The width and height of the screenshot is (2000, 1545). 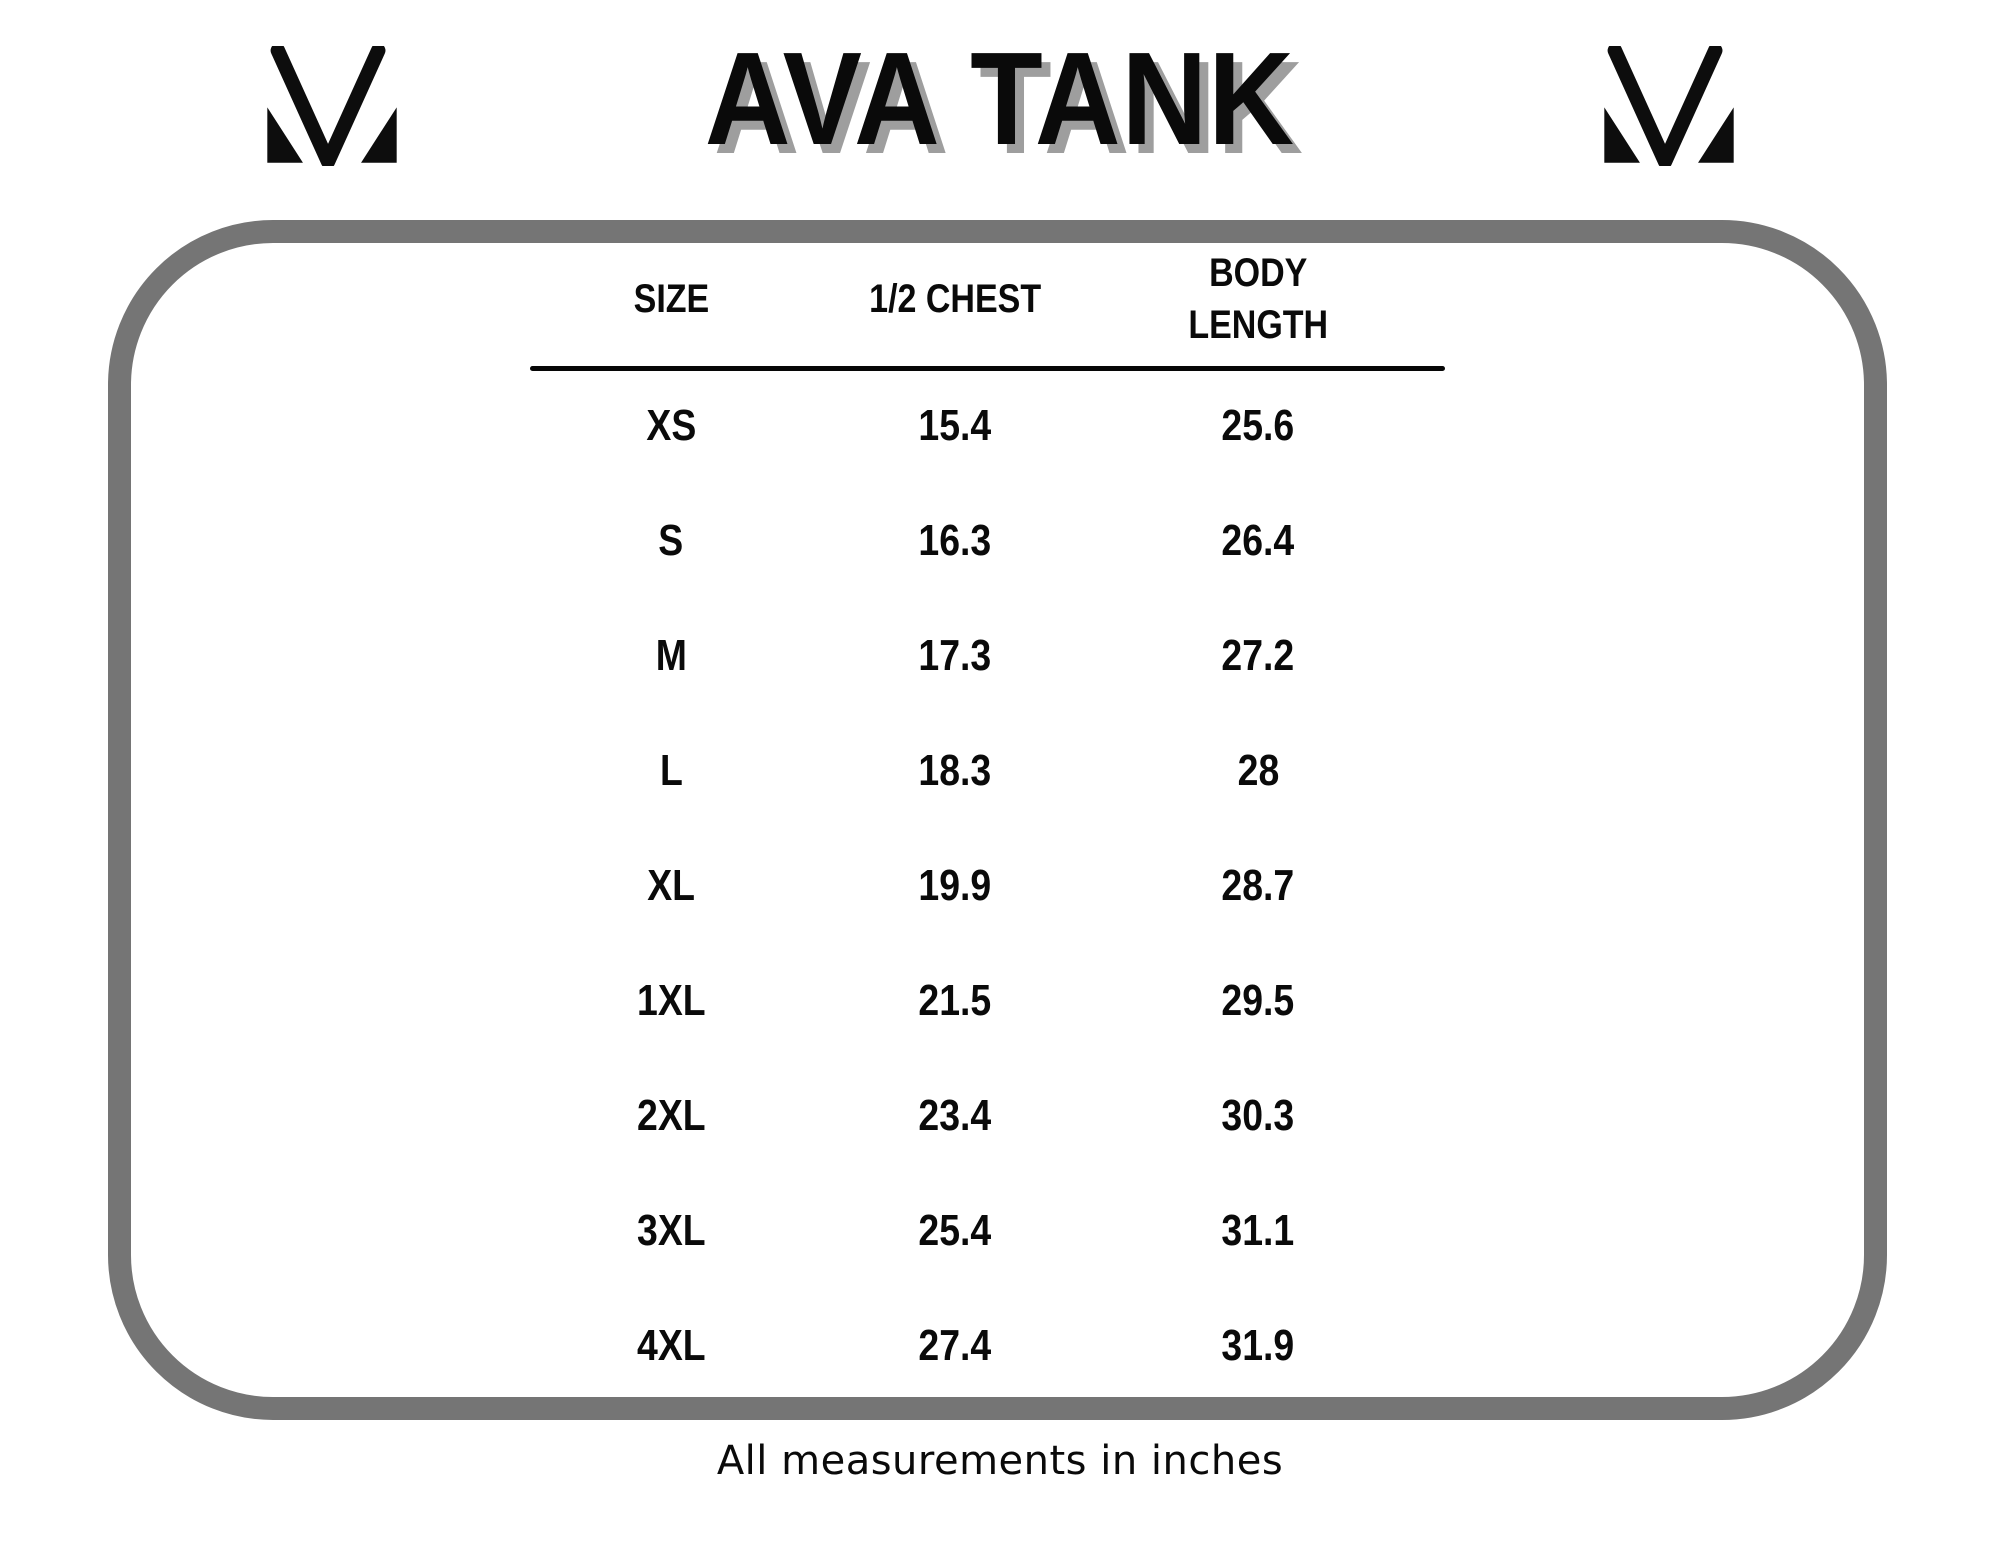 I want to click on table-row: M 17.3 27.2, so click(x=974, y=655).